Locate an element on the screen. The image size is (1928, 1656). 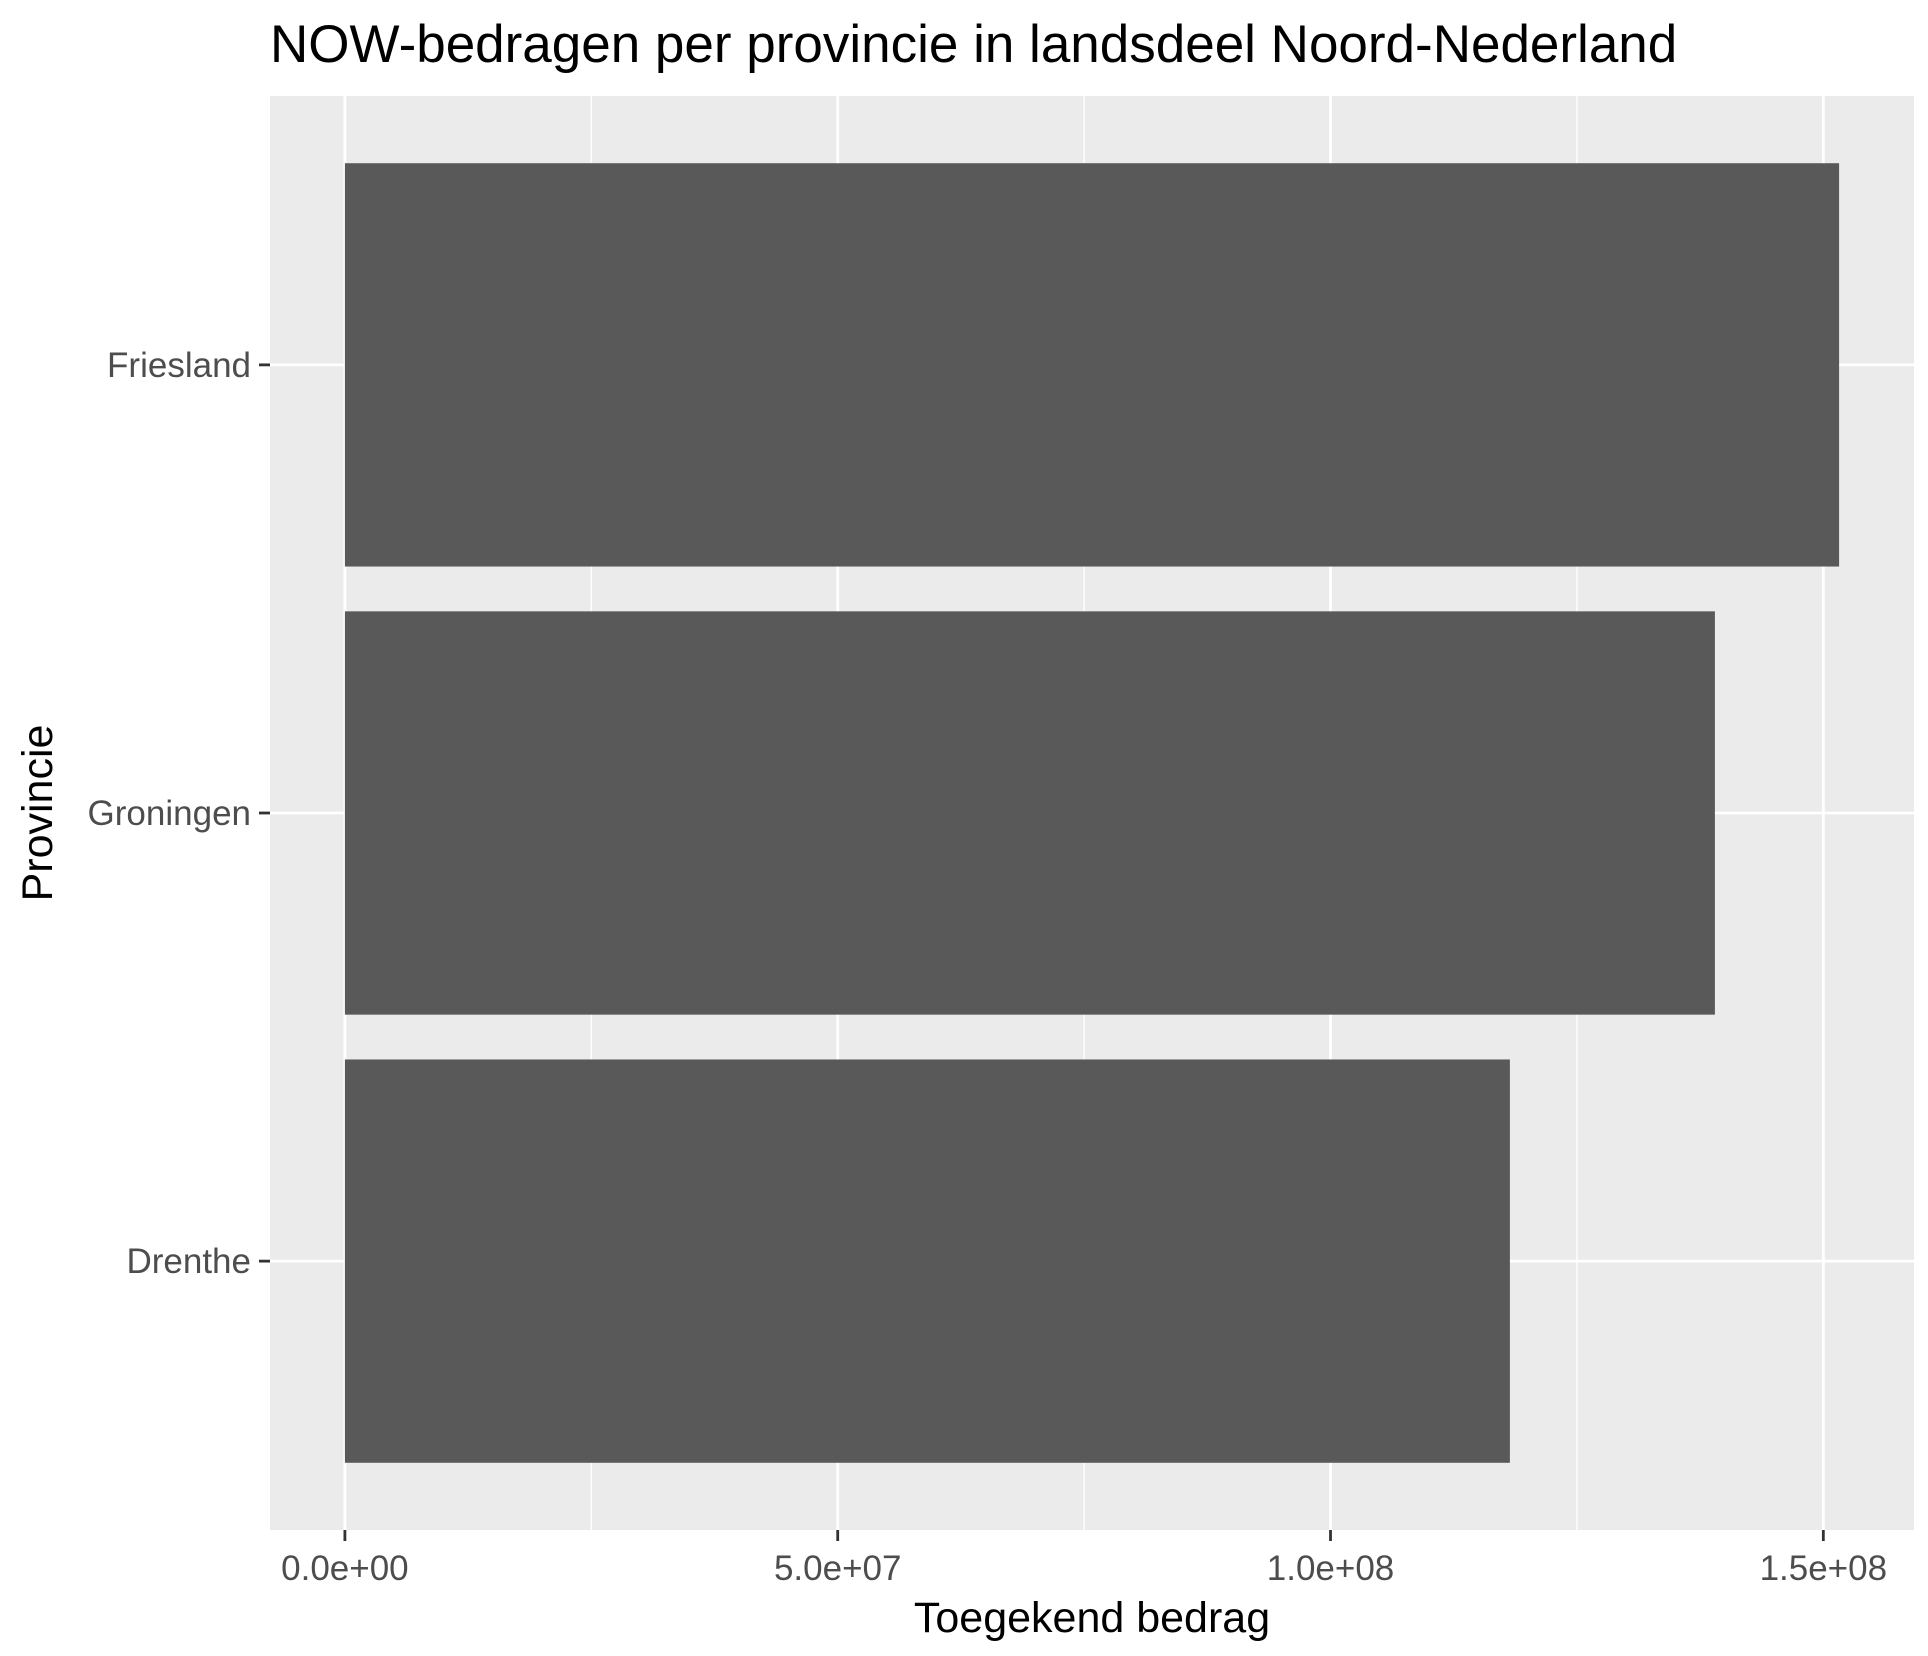
x-tick-label: 1.0e+08 is located at coordinates (1331, 1568).